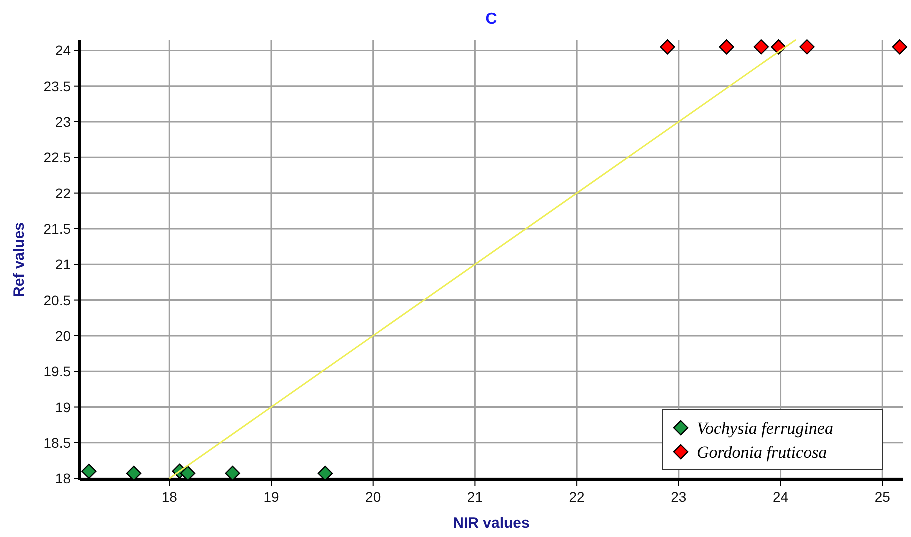 The width and height of the screenshot is (911, 537). What do you see at coordinates (170, 497) in the screenshot?
I see `x-tick-label: 18` at bounding box center [170, 497].